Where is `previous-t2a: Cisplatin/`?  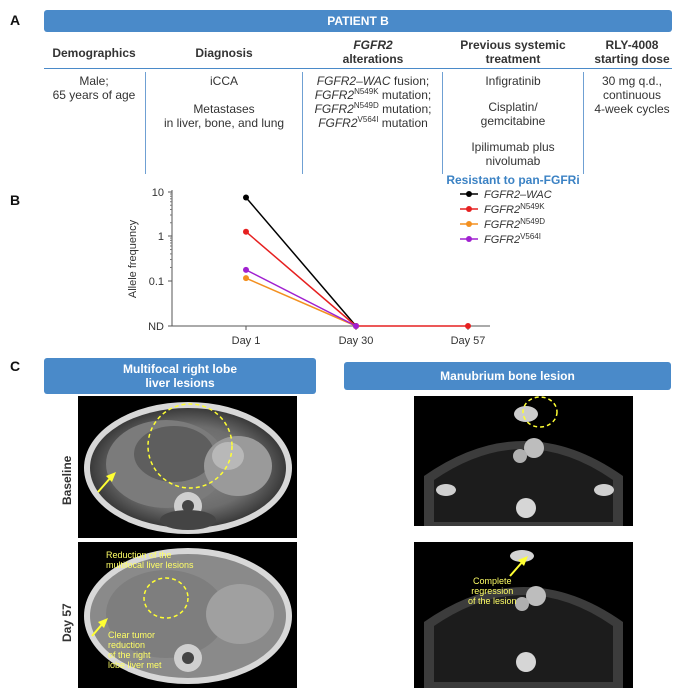 previous-t2a: Cisplatin/ is located at coordinates (513, 107).